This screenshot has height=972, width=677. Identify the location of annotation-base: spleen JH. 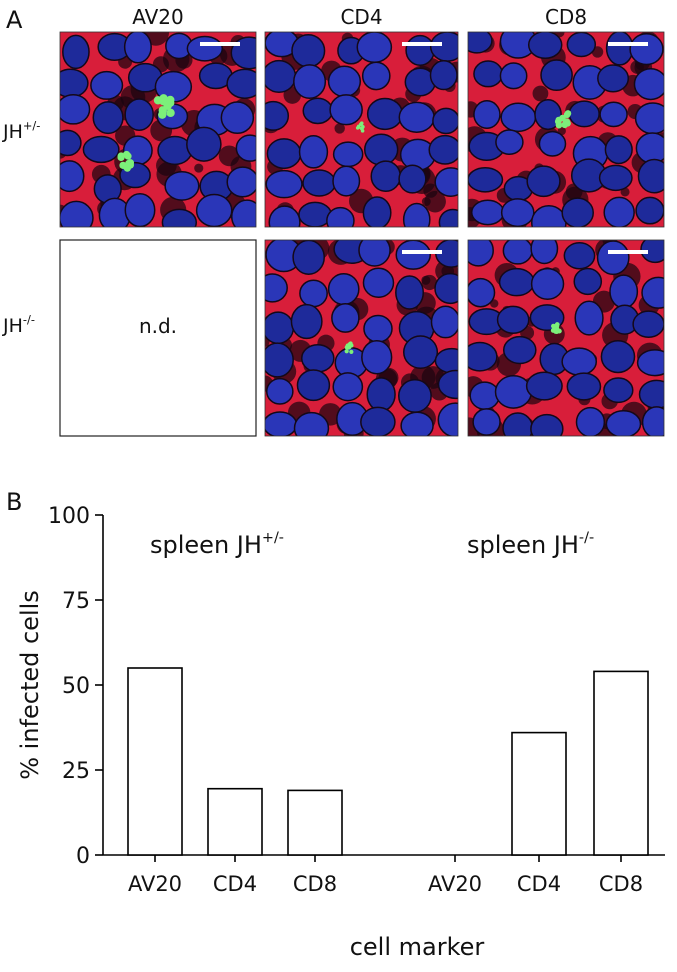
(206, 545).